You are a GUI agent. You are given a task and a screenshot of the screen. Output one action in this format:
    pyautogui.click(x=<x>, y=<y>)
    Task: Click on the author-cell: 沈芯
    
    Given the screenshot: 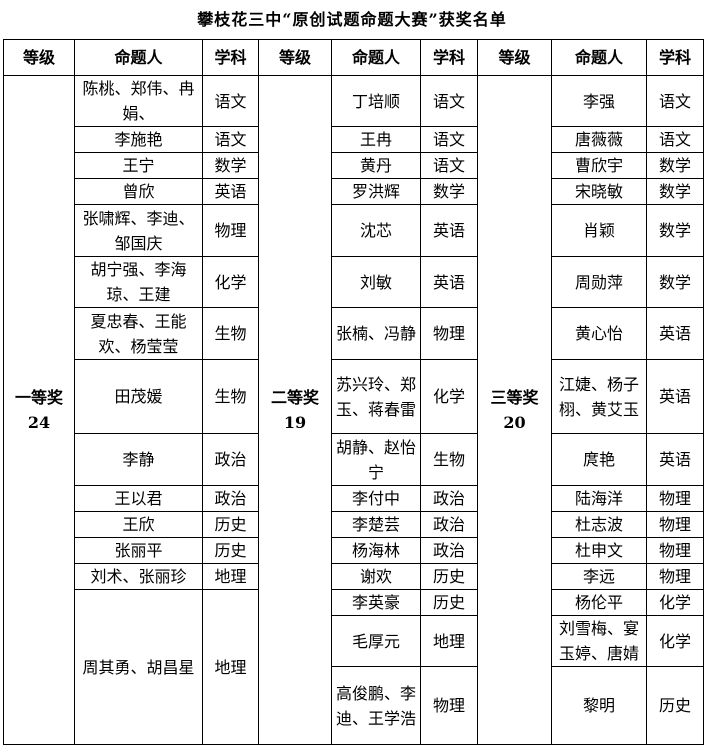 What is the action you would take?
    pyautogui.click(x=376, y=230)
    